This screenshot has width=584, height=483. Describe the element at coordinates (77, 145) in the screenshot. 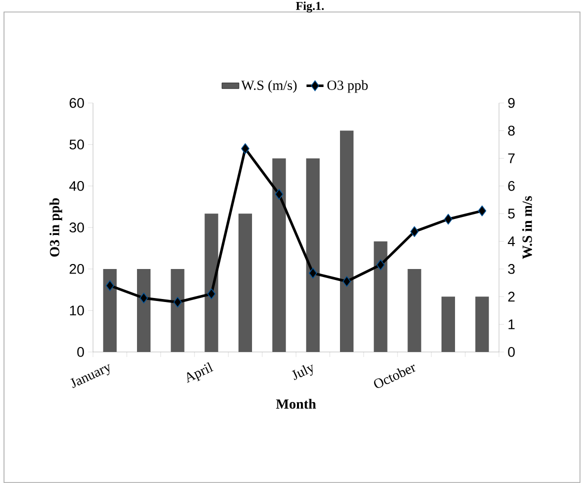

I see `y-tick-label: 50` at that location.